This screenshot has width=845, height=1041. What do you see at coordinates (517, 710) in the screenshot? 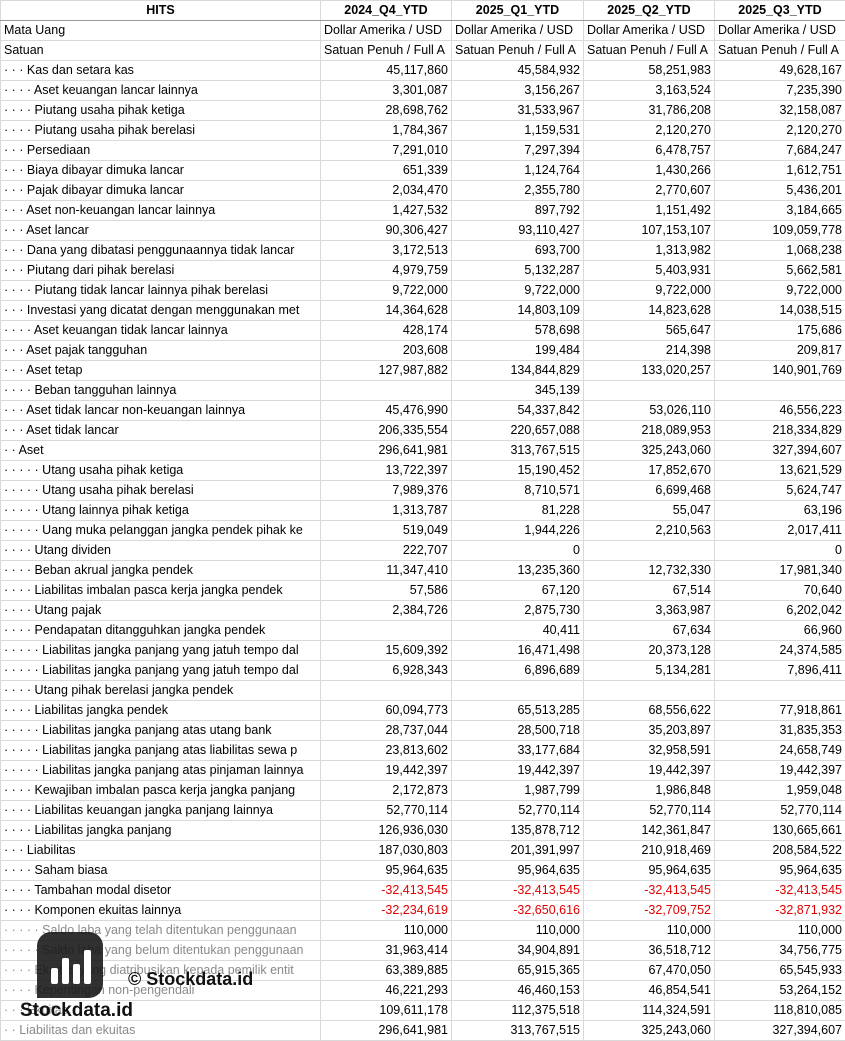
I see `value-cell: 65,513,285` at bounding box center [517, 710].